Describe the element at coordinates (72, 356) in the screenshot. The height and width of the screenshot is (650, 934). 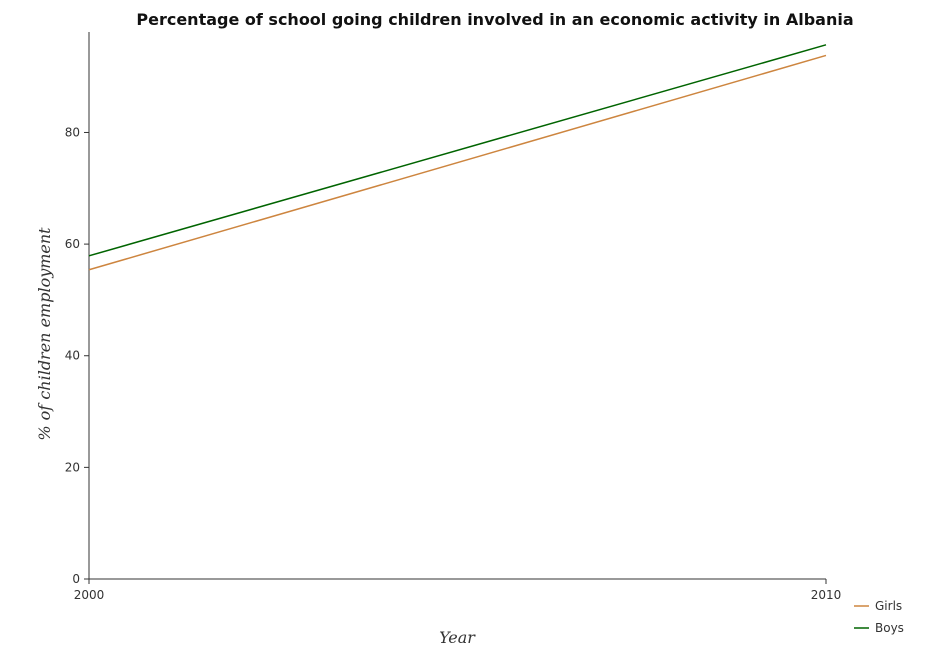
I see `y-tick-label: 40` at that location.